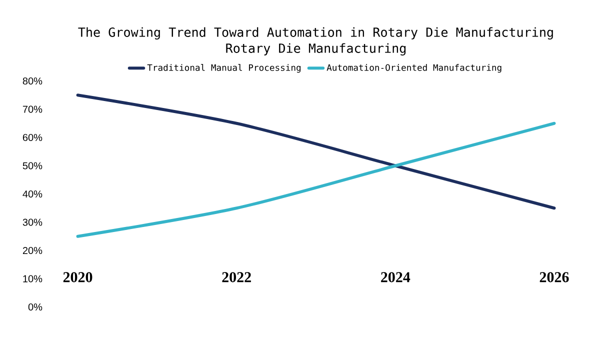 The height and width of the screenshot is (346, 600). What do you see at coordinates (32, 109) in the screenshot?
I see `y-tick-label: 70%` at bounding box center [32, 109].